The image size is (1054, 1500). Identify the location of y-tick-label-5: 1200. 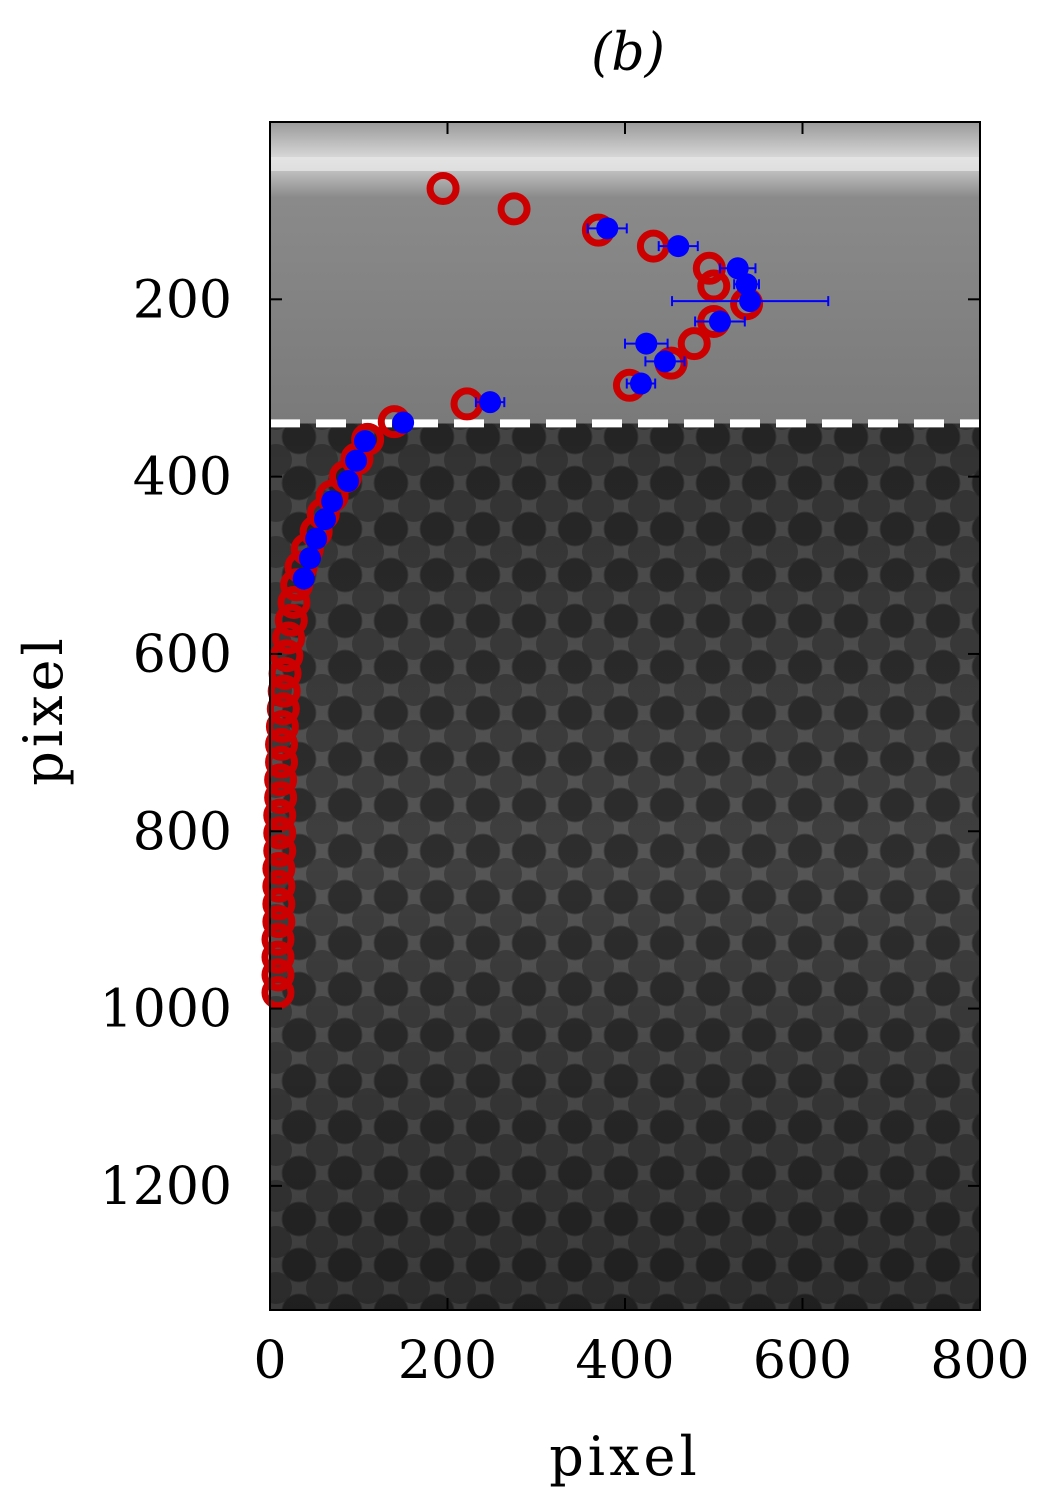
(166, 1187).